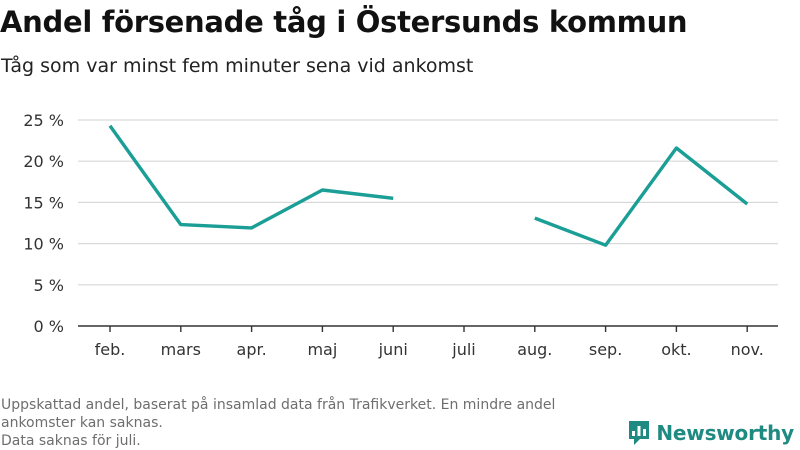  What do you see at coordinates (43, 244) in the screenshot?
I see `y-tick-label: 10 %` at bounding box center [43, 244].